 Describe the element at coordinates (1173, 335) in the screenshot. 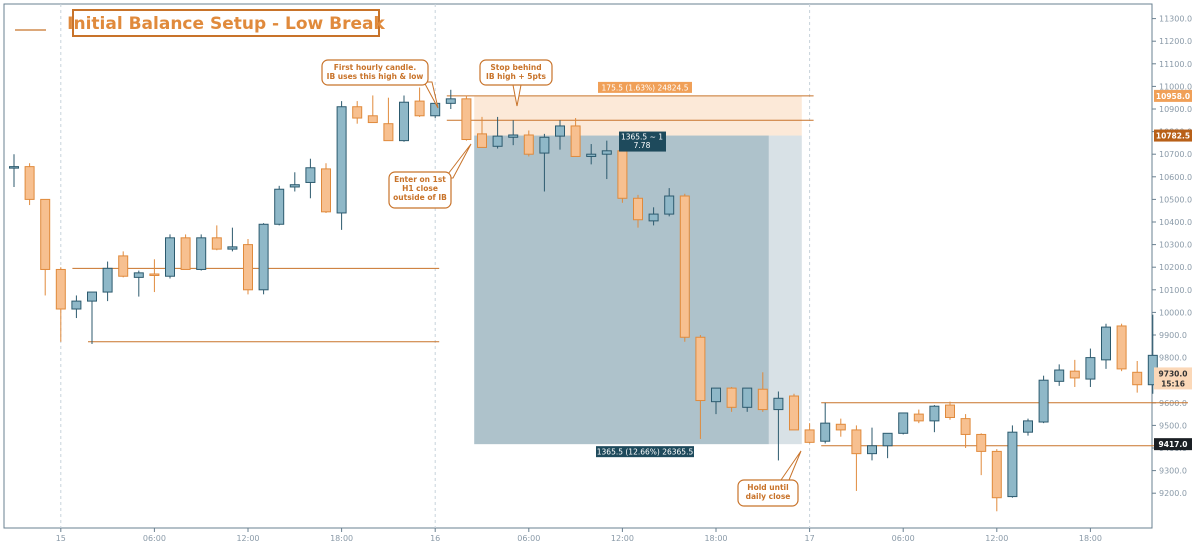

I see `y-tick-label: 9900.0` at that location.